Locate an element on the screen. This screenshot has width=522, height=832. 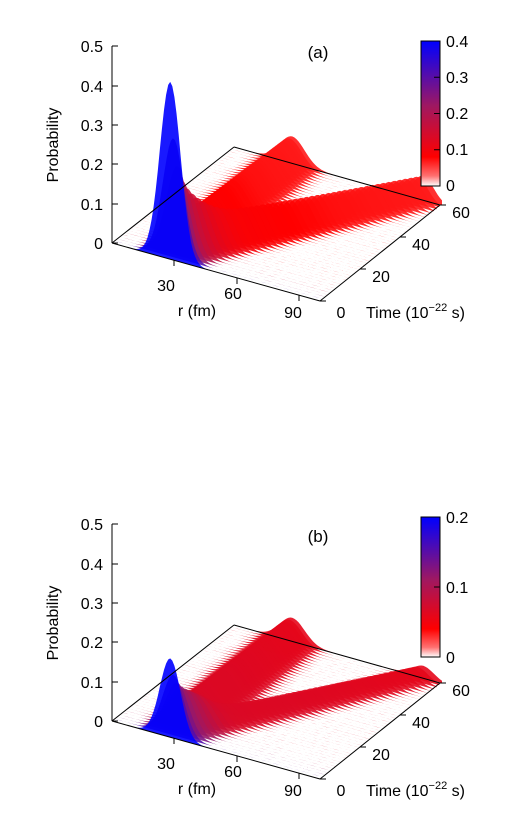
colorbar: 0 0.1 0.2 is located at coordinates (444, 588).